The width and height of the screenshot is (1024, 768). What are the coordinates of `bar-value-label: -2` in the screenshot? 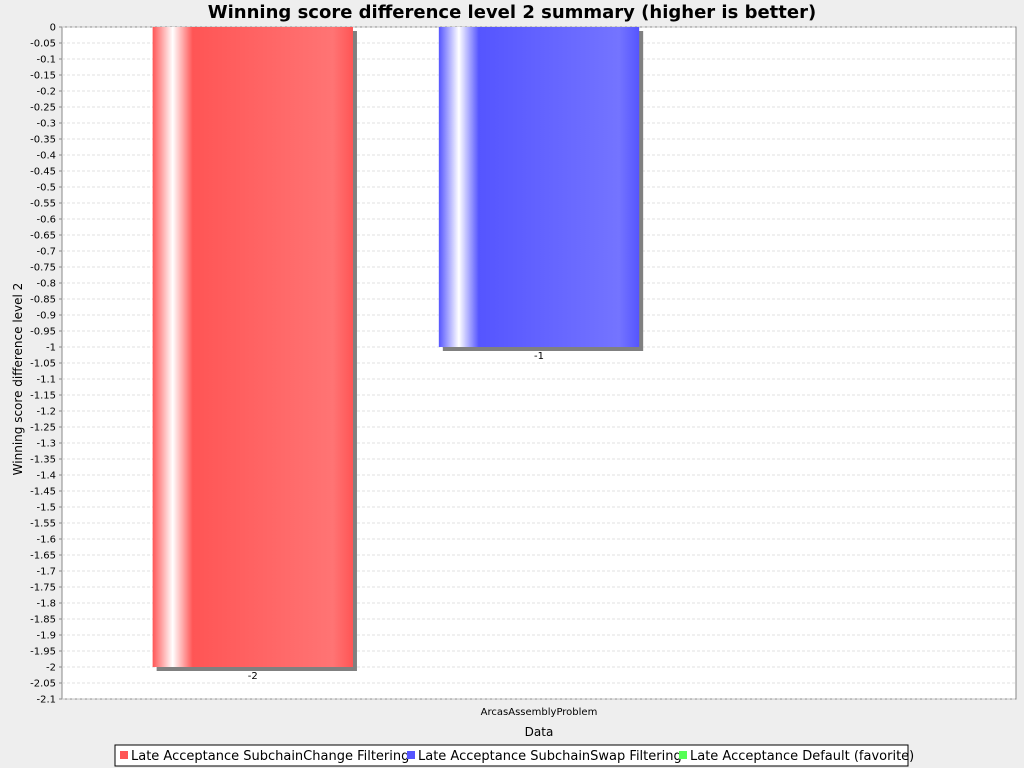 It's located at (253, 676).